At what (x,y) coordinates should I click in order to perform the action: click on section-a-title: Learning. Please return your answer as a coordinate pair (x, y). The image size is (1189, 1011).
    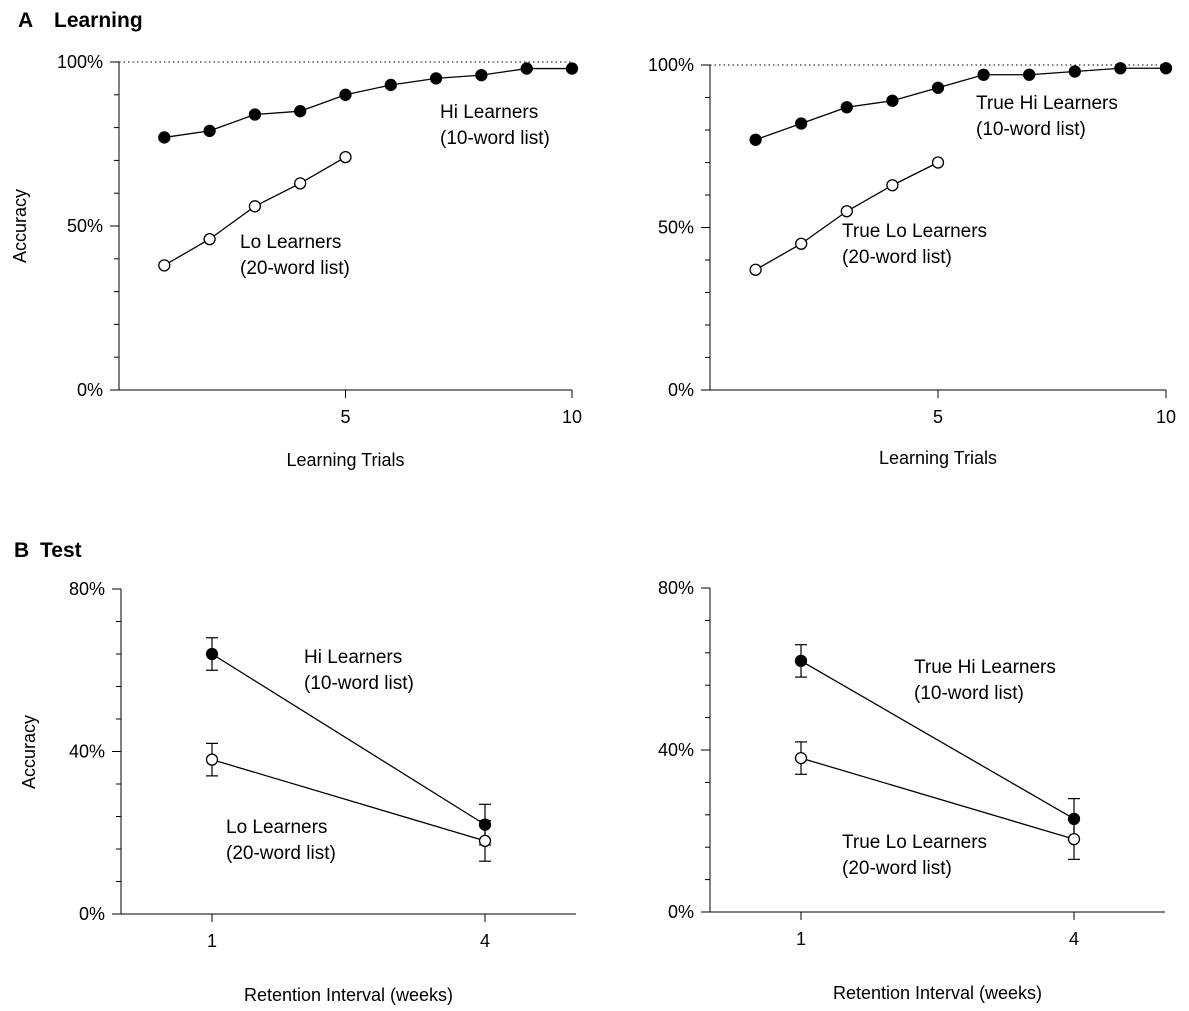
    Looking at the image, I should click on (98, 20).